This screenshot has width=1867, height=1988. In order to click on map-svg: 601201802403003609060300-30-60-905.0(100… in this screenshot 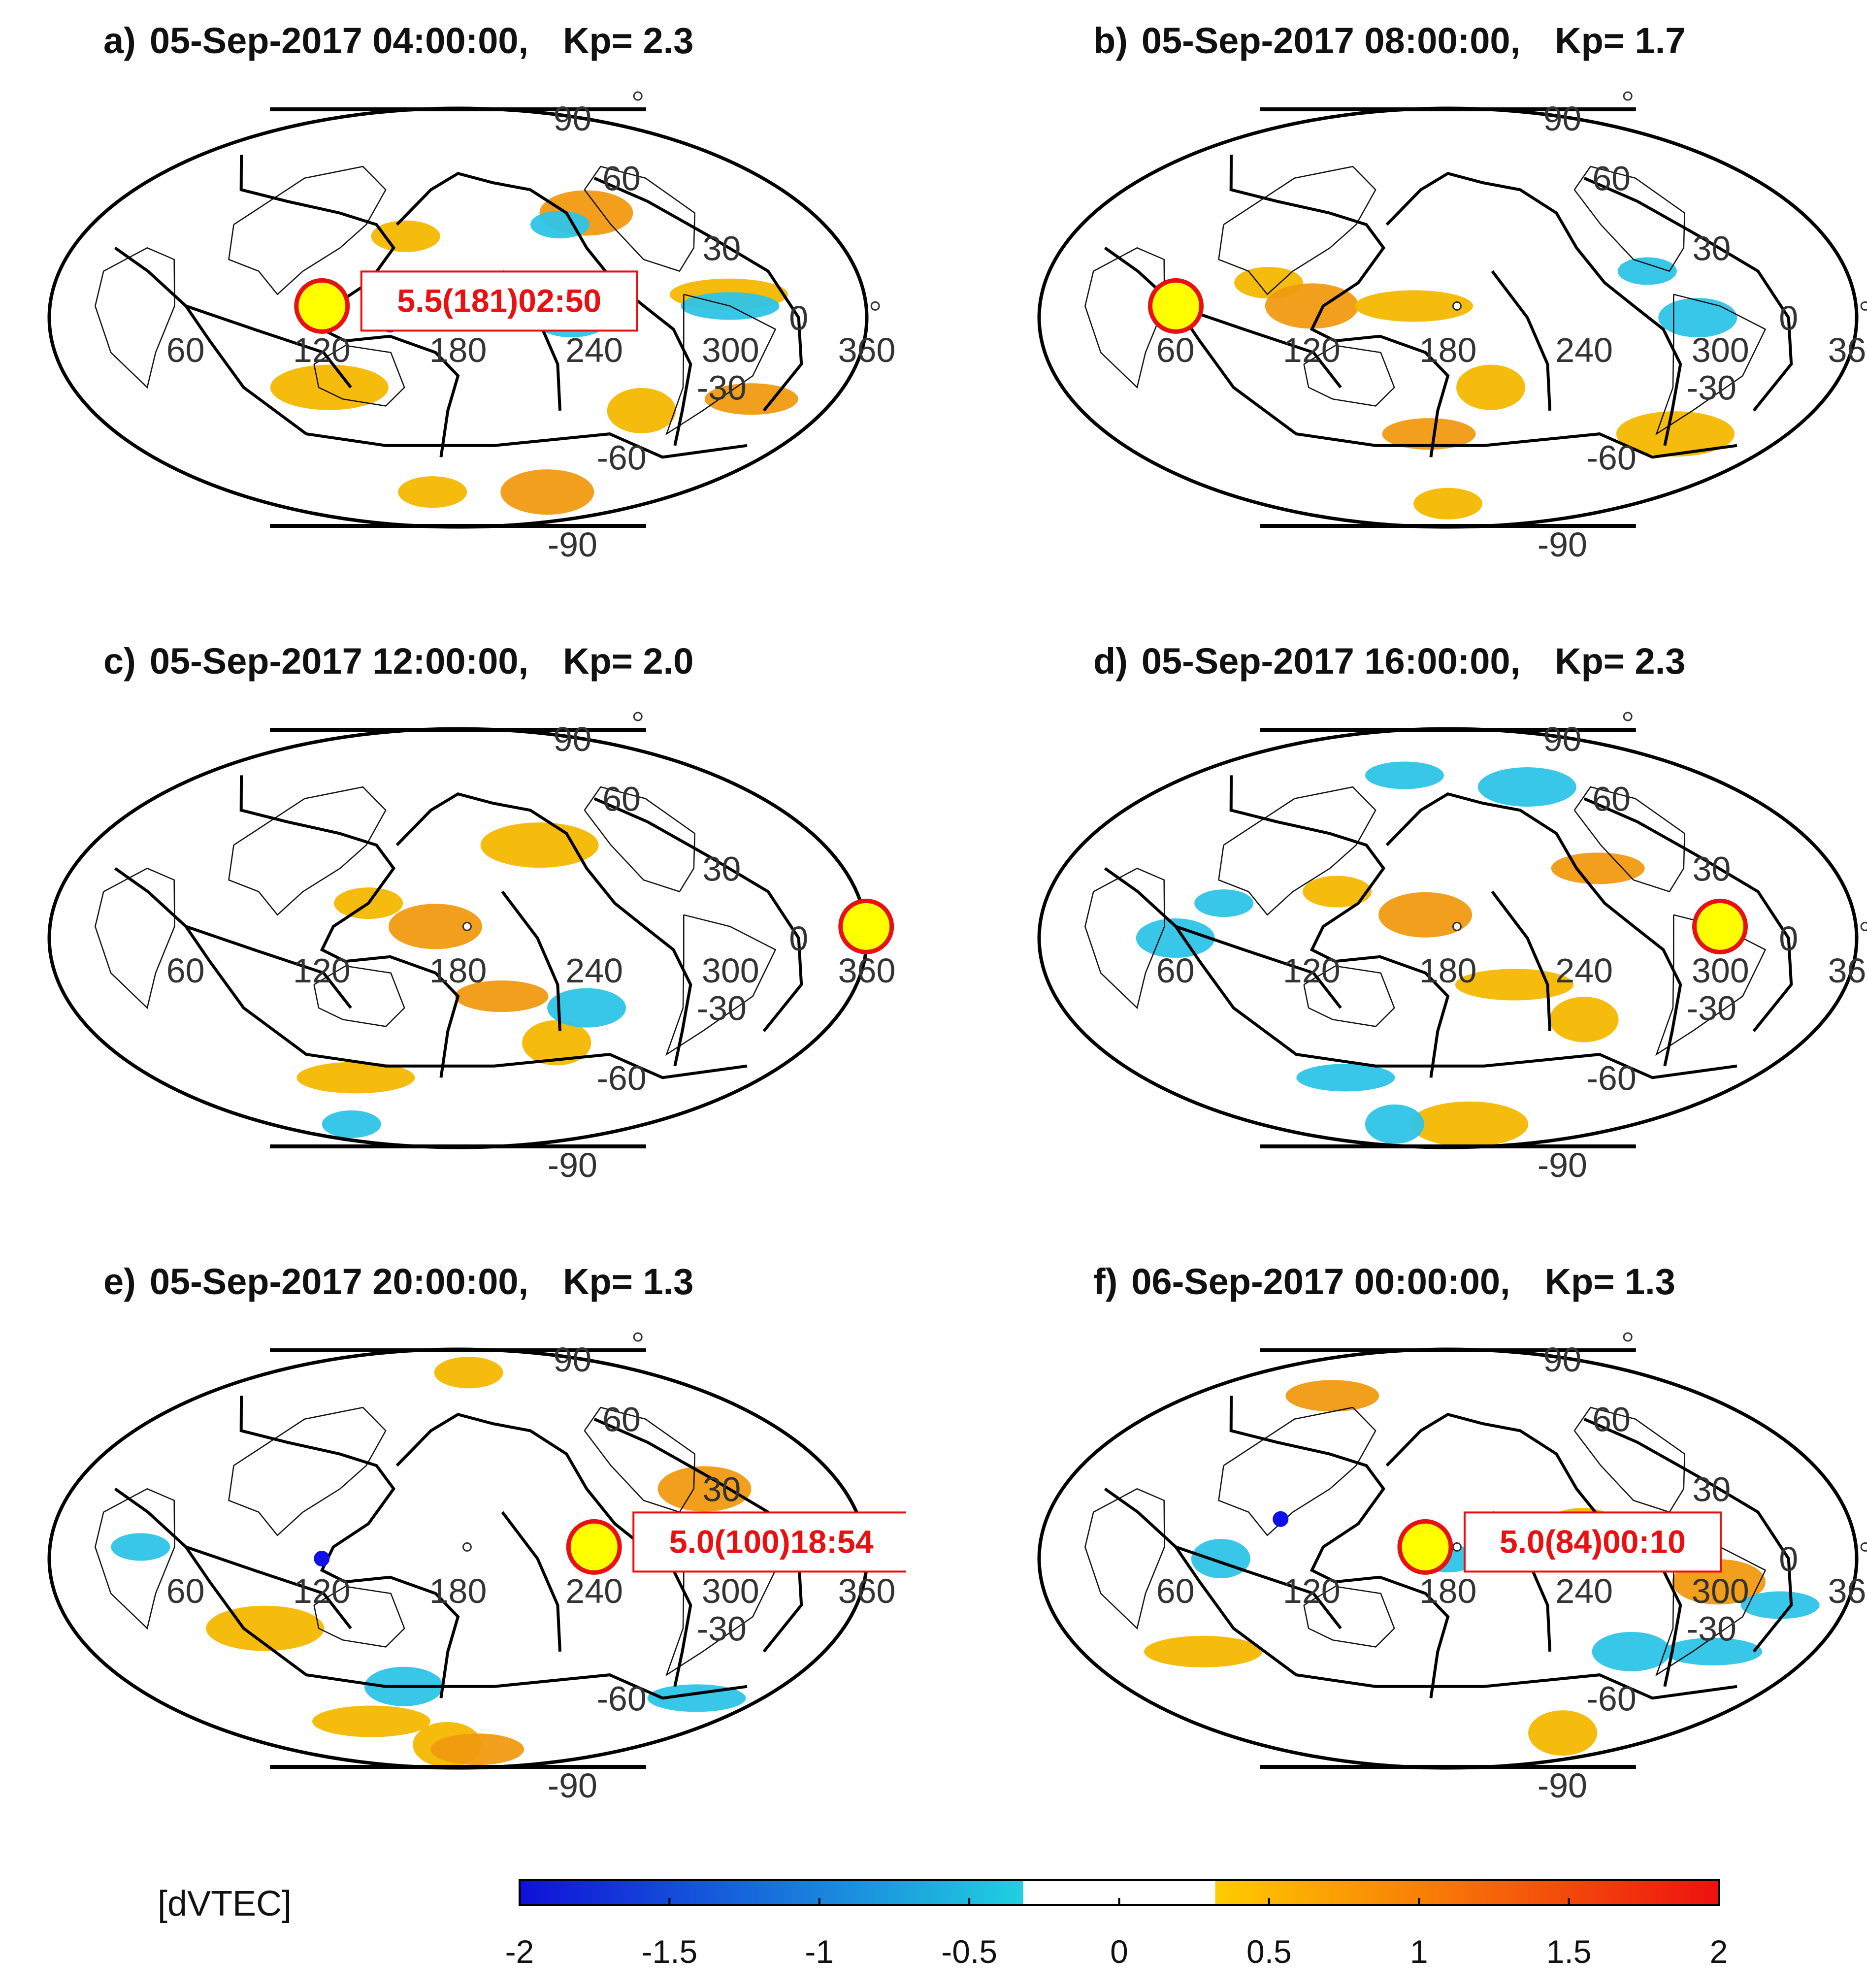, I will do `click(476, 1568)`.